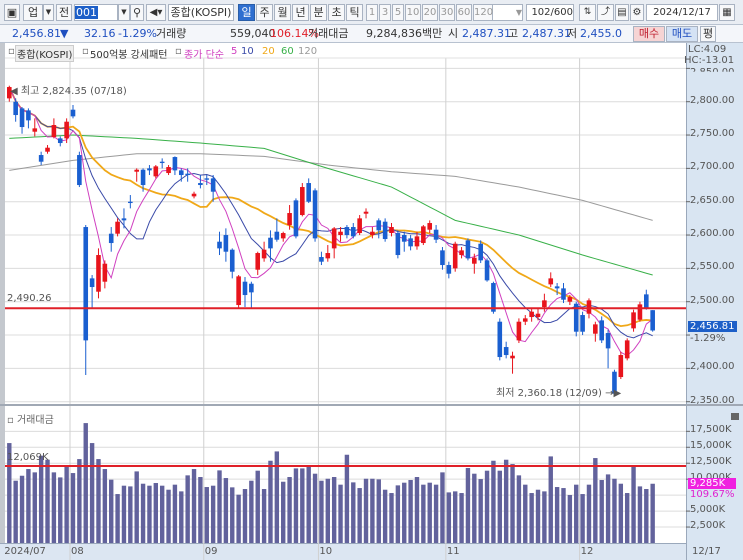 This screenshot has height=560, width=743. What do you see at coordinates (12, 12) in the screenshot?
I see `panel-toggle-icon: ▣` at bounding box center [12, 12].